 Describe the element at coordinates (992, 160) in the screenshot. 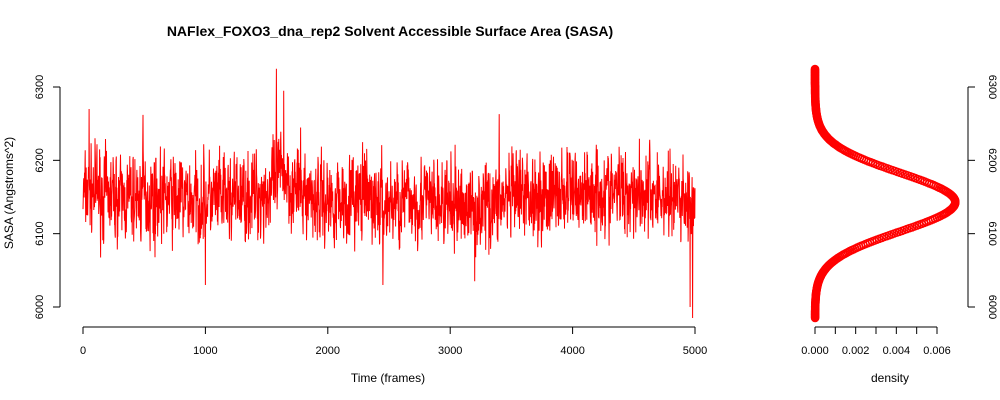

I see `density-y-tick-label: 6200` at that location.